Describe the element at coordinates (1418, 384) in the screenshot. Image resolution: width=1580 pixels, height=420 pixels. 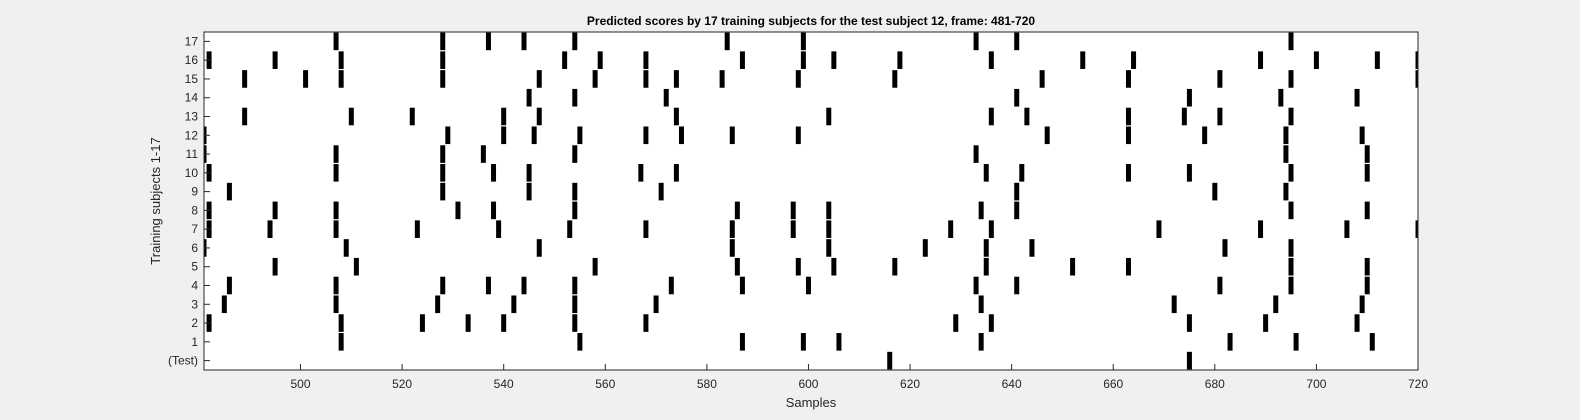
I see `x-tick-label: 720` at that location.